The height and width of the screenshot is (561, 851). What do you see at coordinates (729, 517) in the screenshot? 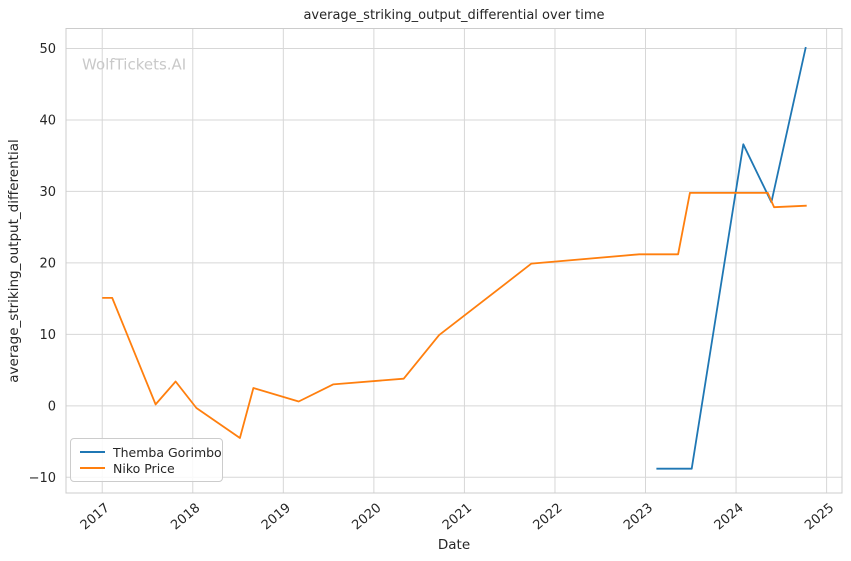
I see `x-tick-label: 2024` at bounding box center [729, 517].